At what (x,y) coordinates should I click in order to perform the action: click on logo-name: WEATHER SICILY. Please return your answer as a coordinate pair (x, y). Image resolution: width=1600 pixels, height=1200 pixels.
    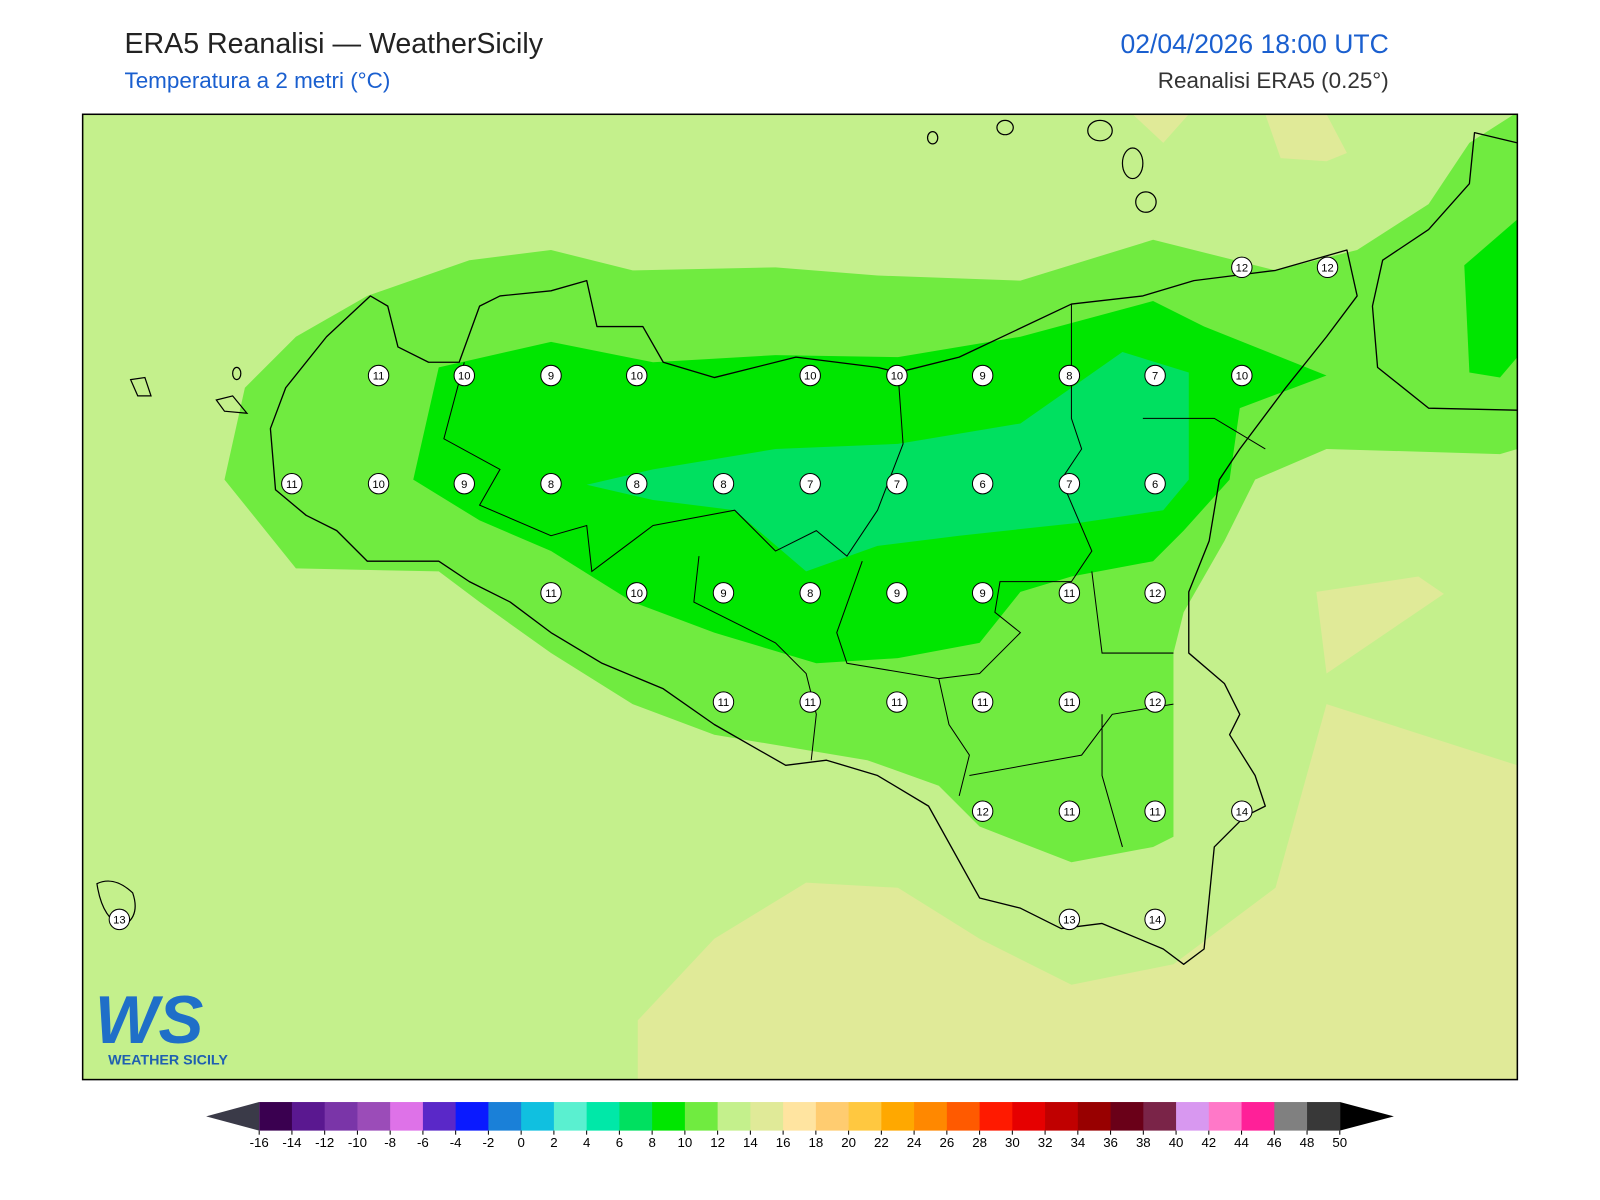
    Looking at the image, I should click on (168, 1060).